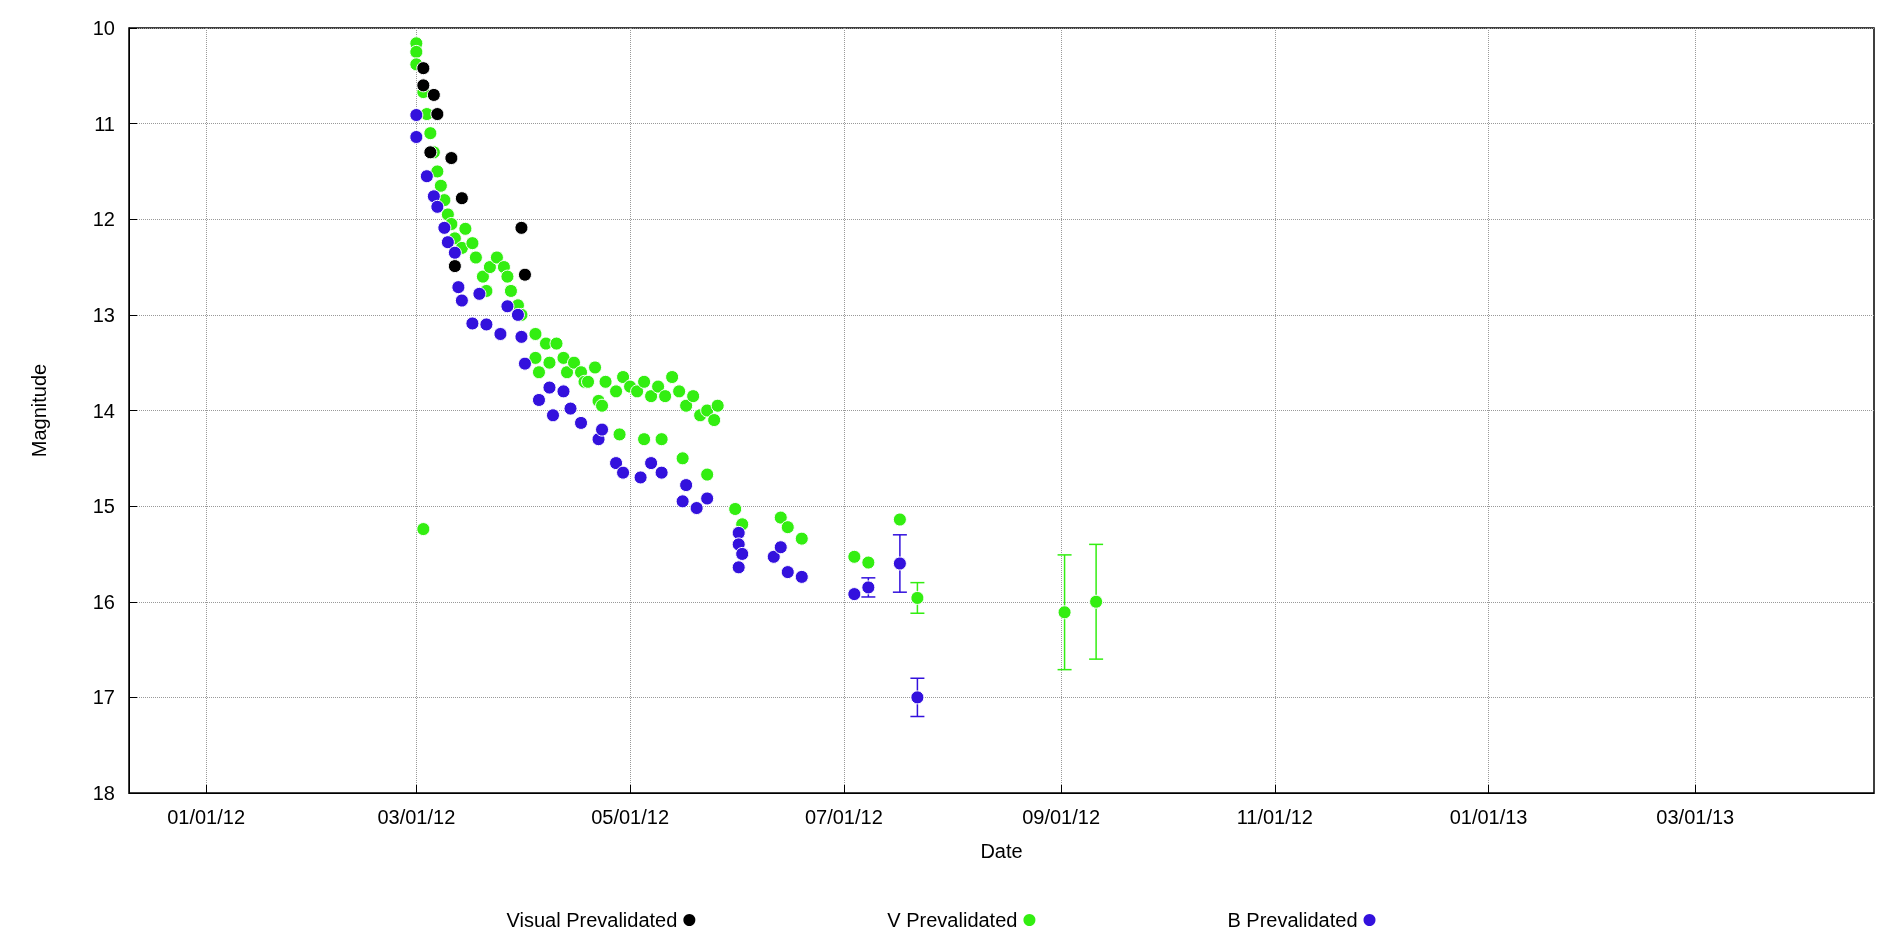 The height and width of the screenshot is (951, 1884). I want to click on y-axis-title: Magnitude, so click(39, 410).